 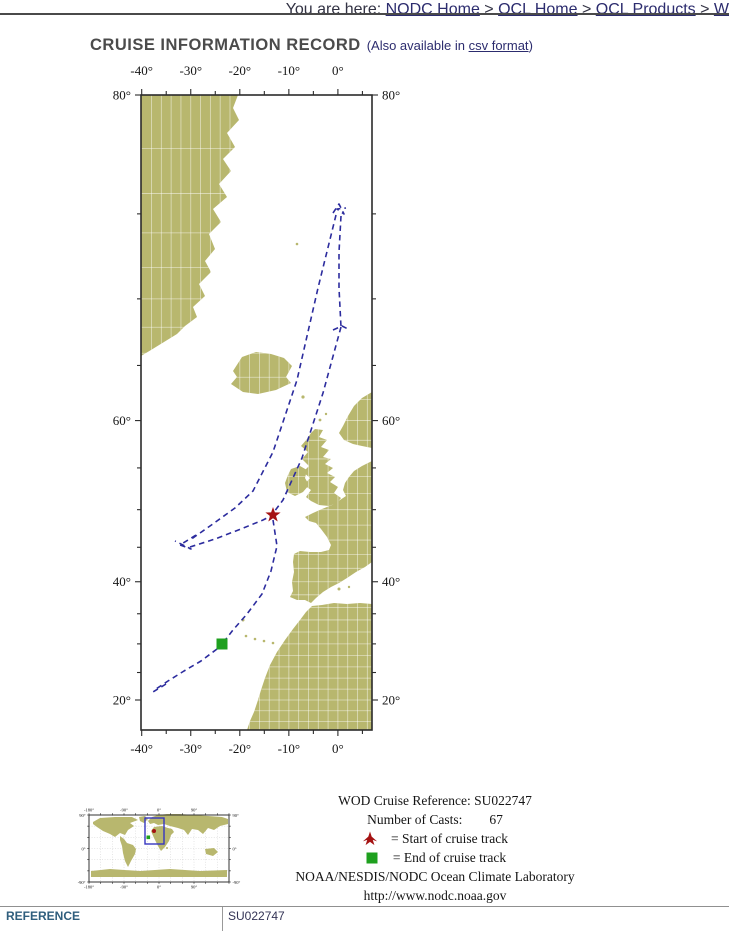 I want to click on end-legend-label: = End of cruise track, so click(x=449, y=857).